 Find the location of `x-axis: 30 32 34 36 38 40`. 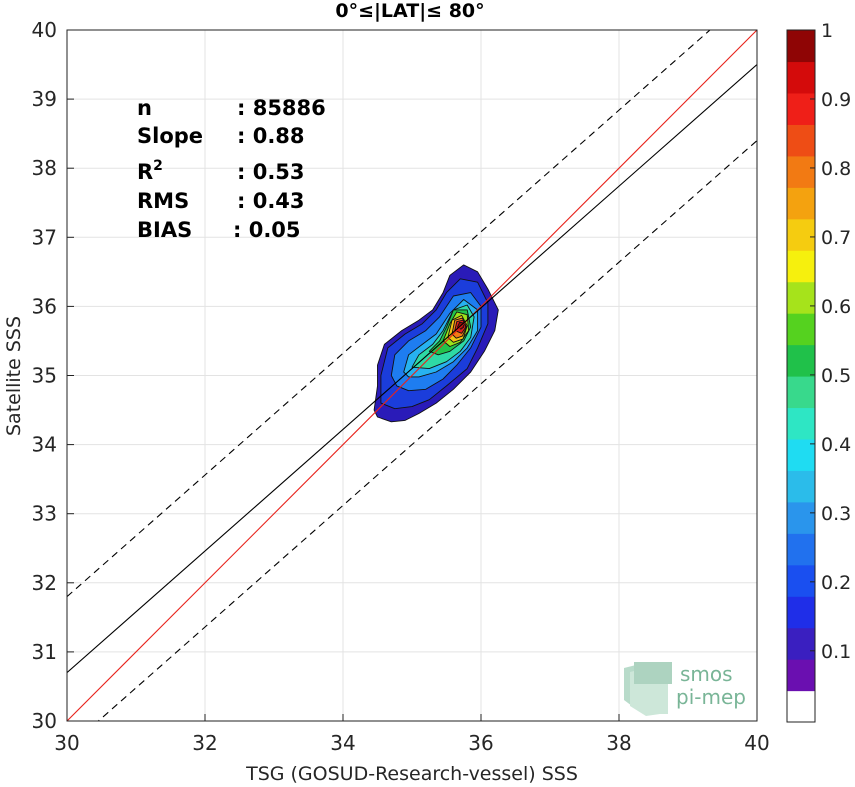

x-axis: 30 32 34 36 38 40 is located at coordinates (412, 734).